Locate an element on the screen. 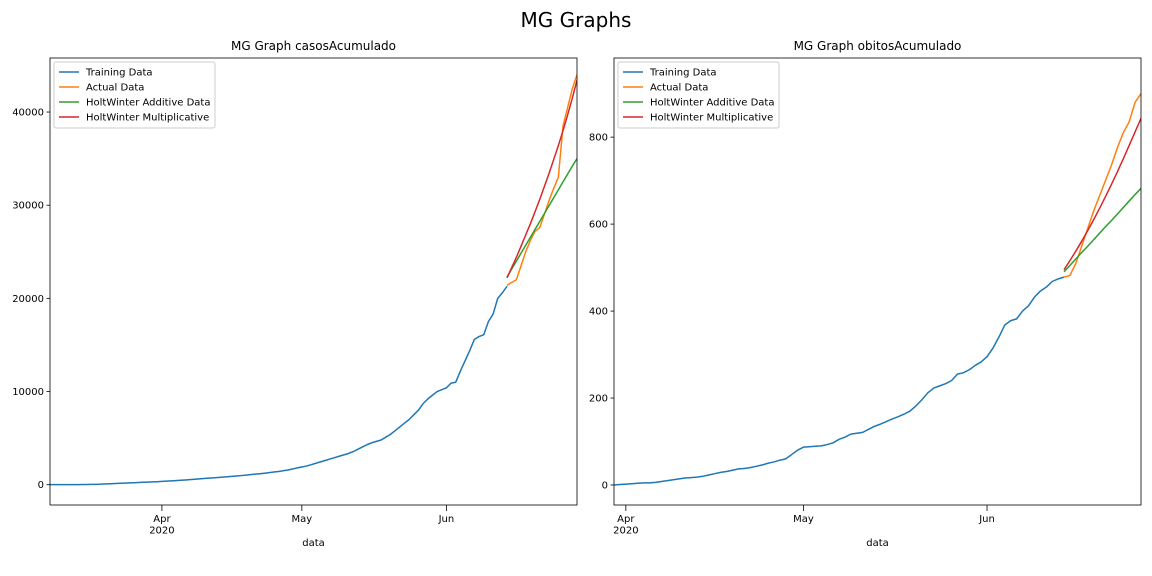 The image size is (1152, 576). axes-title: MG Graph obitosAcumulado is located at coordinates (878, 46).